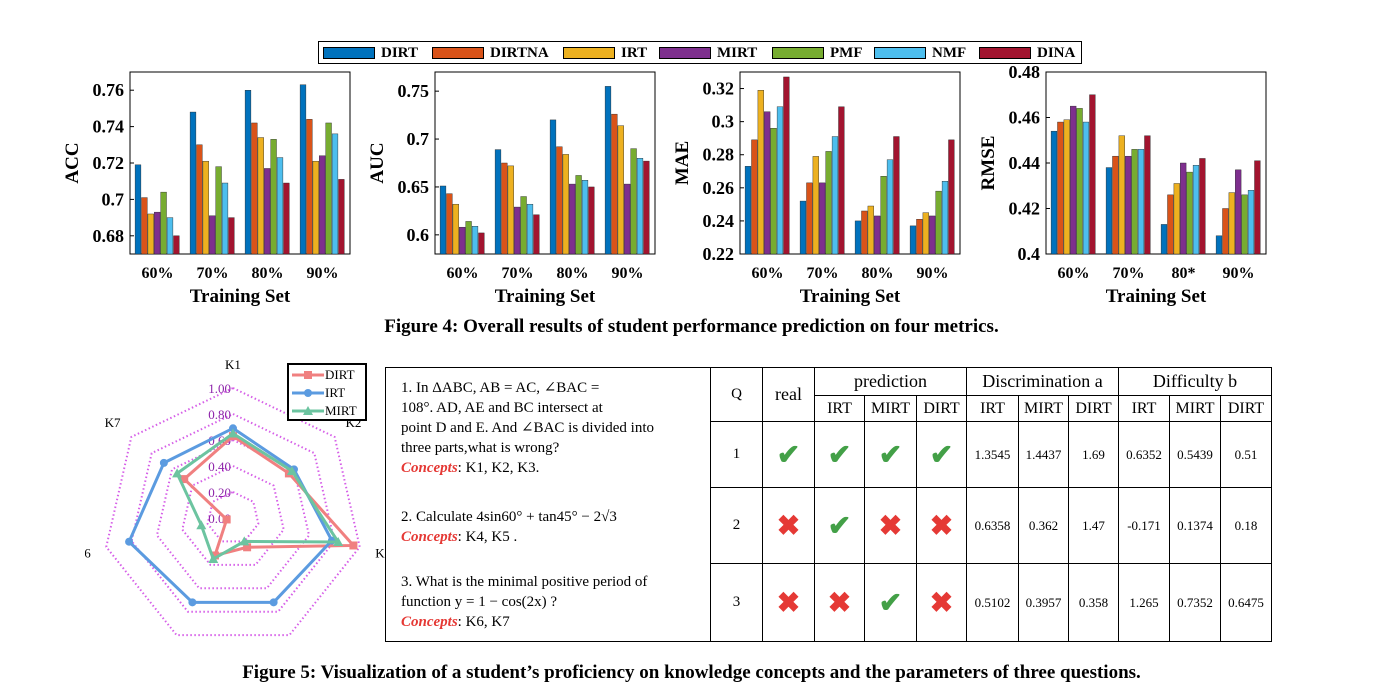 The image size is (1383, 697). I want to click on question-line: 108°. AD, AE and BC intersect at, so click(502, 408).